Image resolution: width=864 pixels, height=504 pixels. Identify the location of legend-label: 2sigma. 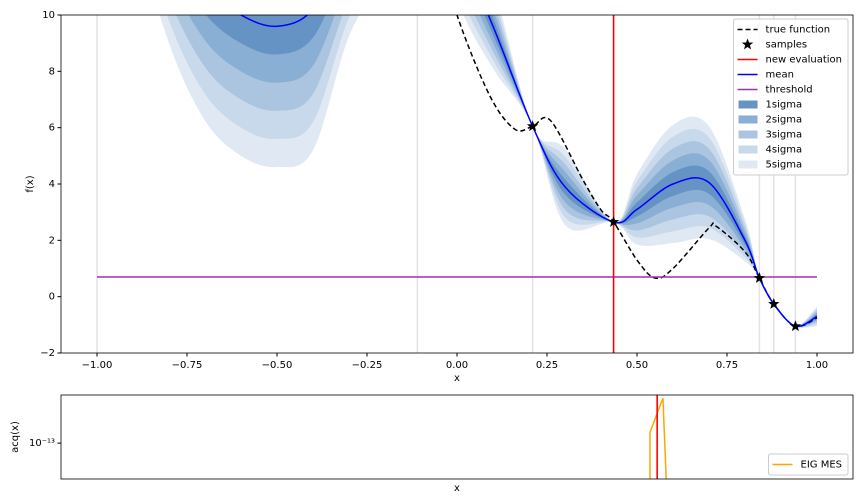
(784, 120).